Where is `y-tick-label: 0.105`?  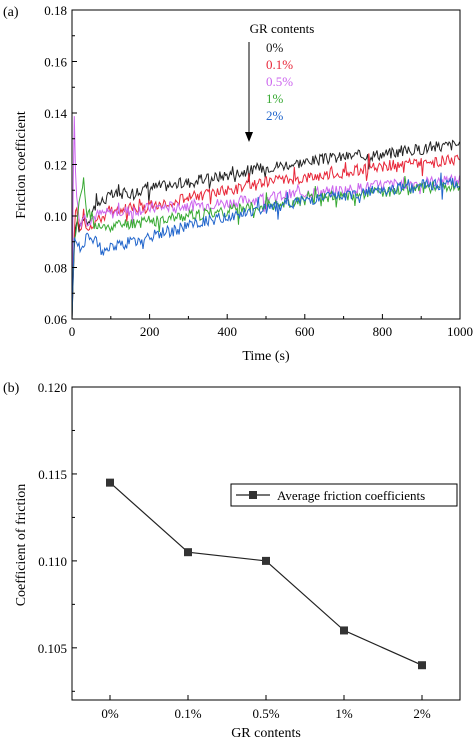 y-tick-label: 0.105 is located at coordinates (52, 648).